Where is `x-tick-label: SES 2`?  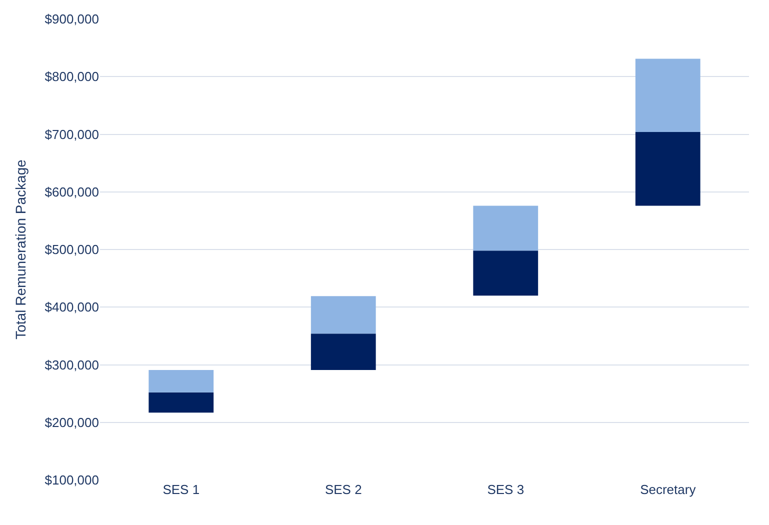
x-tick-label: SES 2 is located at coordinates (343, 489).